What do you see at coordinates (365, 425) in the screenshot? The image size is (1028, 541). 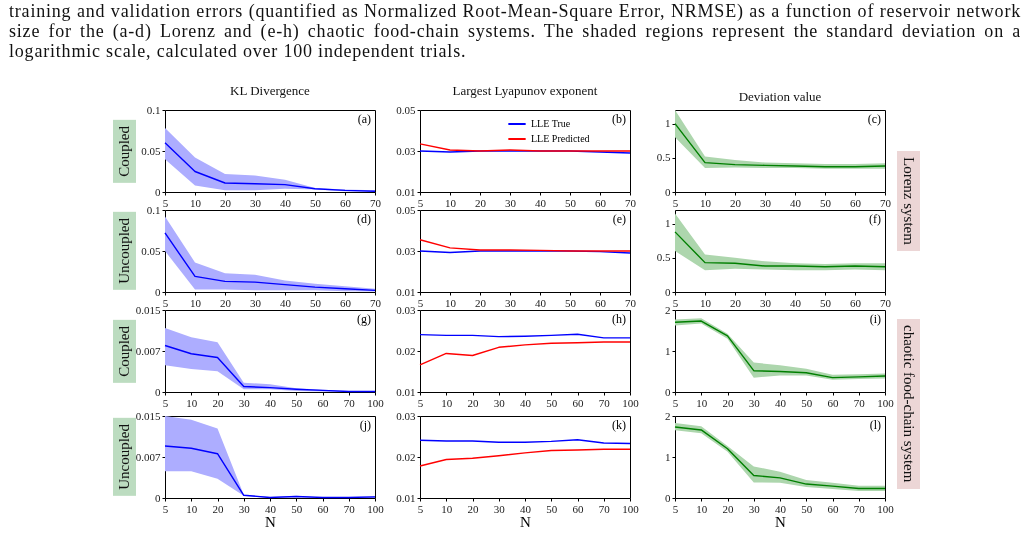 I see `annotation: (j)` at bounding box center [365, 425].